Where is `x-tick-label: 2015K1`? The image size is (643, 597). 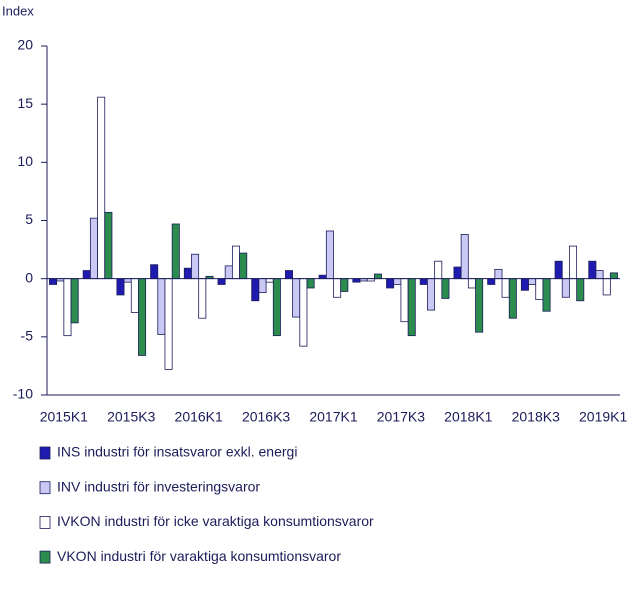
x-tick-label: 2015K1 is located at coordinates (64, 417).